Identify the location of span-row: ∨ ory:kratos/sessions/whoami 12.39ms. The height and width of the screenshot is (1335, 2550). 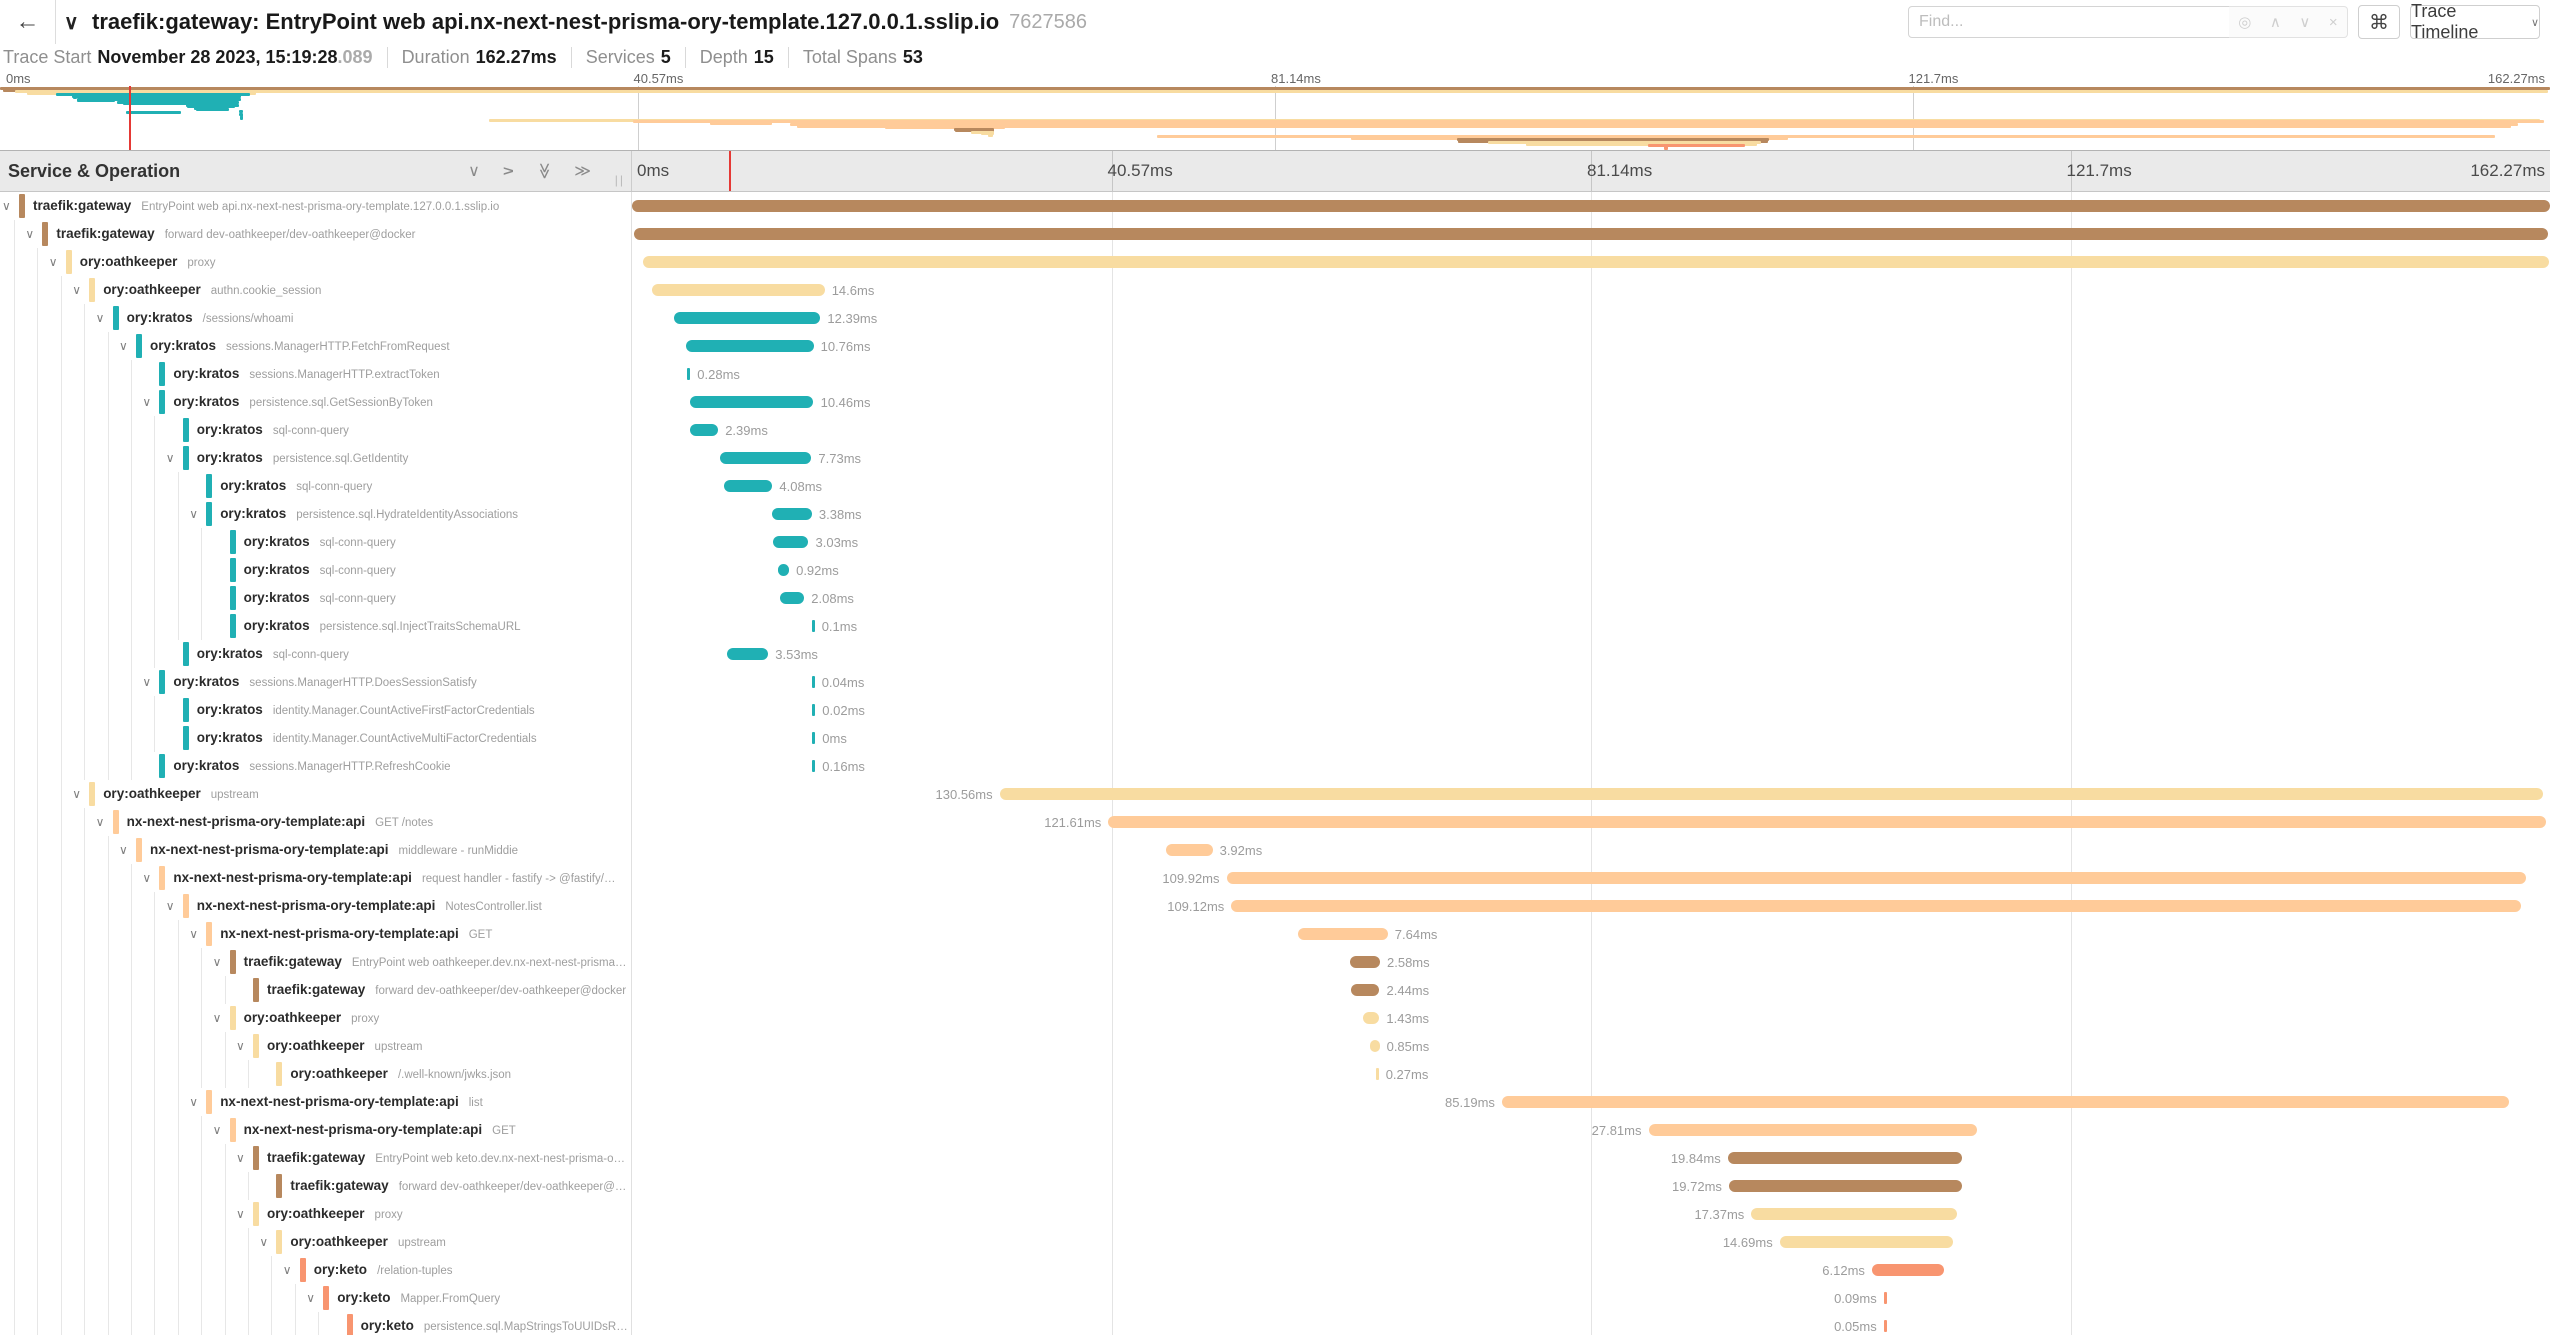
(1275, 318).